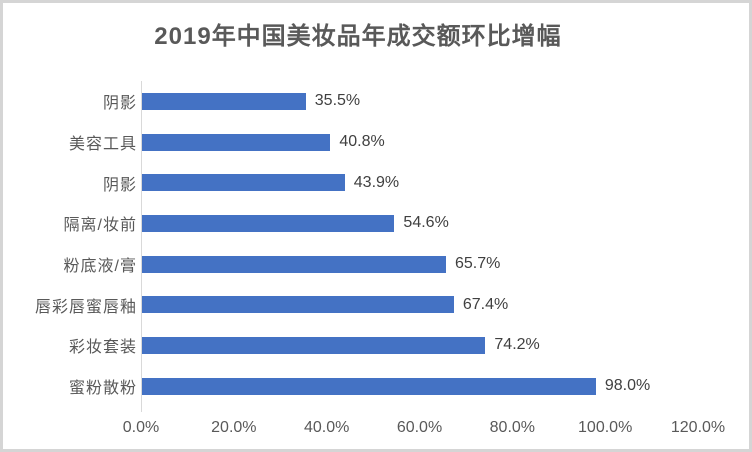  Describe the element at coordinates (426, 223) in the screenshot. I see `value-label: 54.6%` at that location.